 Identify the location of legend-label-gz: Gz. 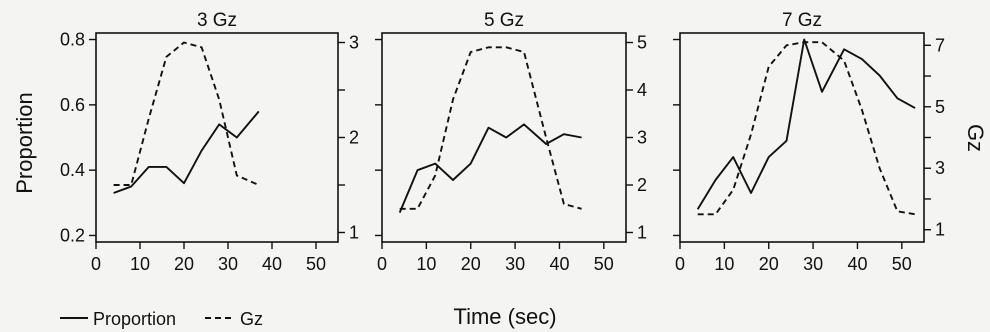
(251, 319).